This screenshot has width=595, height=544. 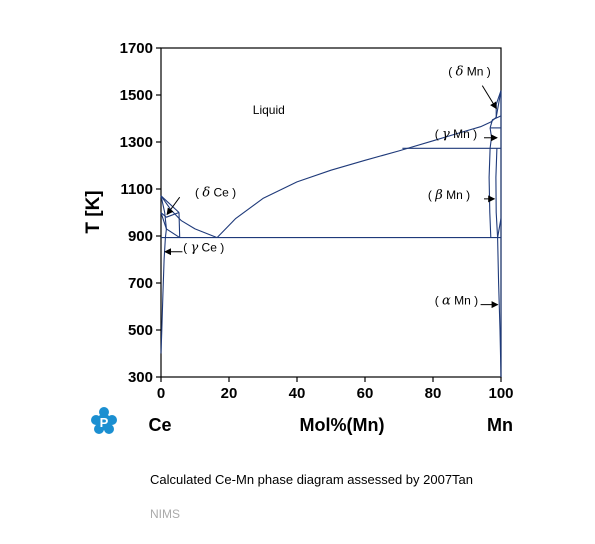 What do you see at coordinates (359, 164) in the screenshot?
I see `boundary-liquidus-mn` at bounding box center [359, 164].